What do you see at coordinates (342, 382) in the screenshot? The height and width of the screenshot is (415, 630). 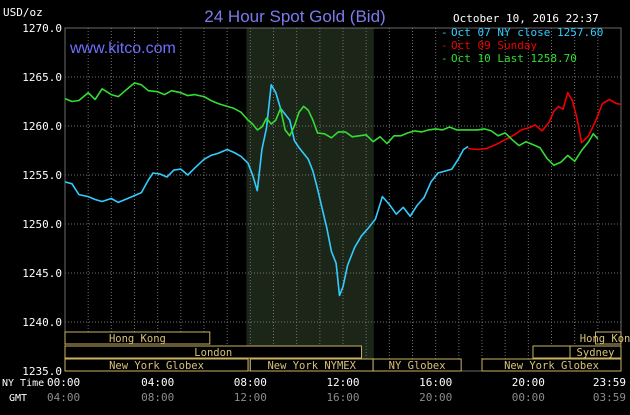 I see `x-tick-label-ny: 12:00` at bounding box center [342, 382].